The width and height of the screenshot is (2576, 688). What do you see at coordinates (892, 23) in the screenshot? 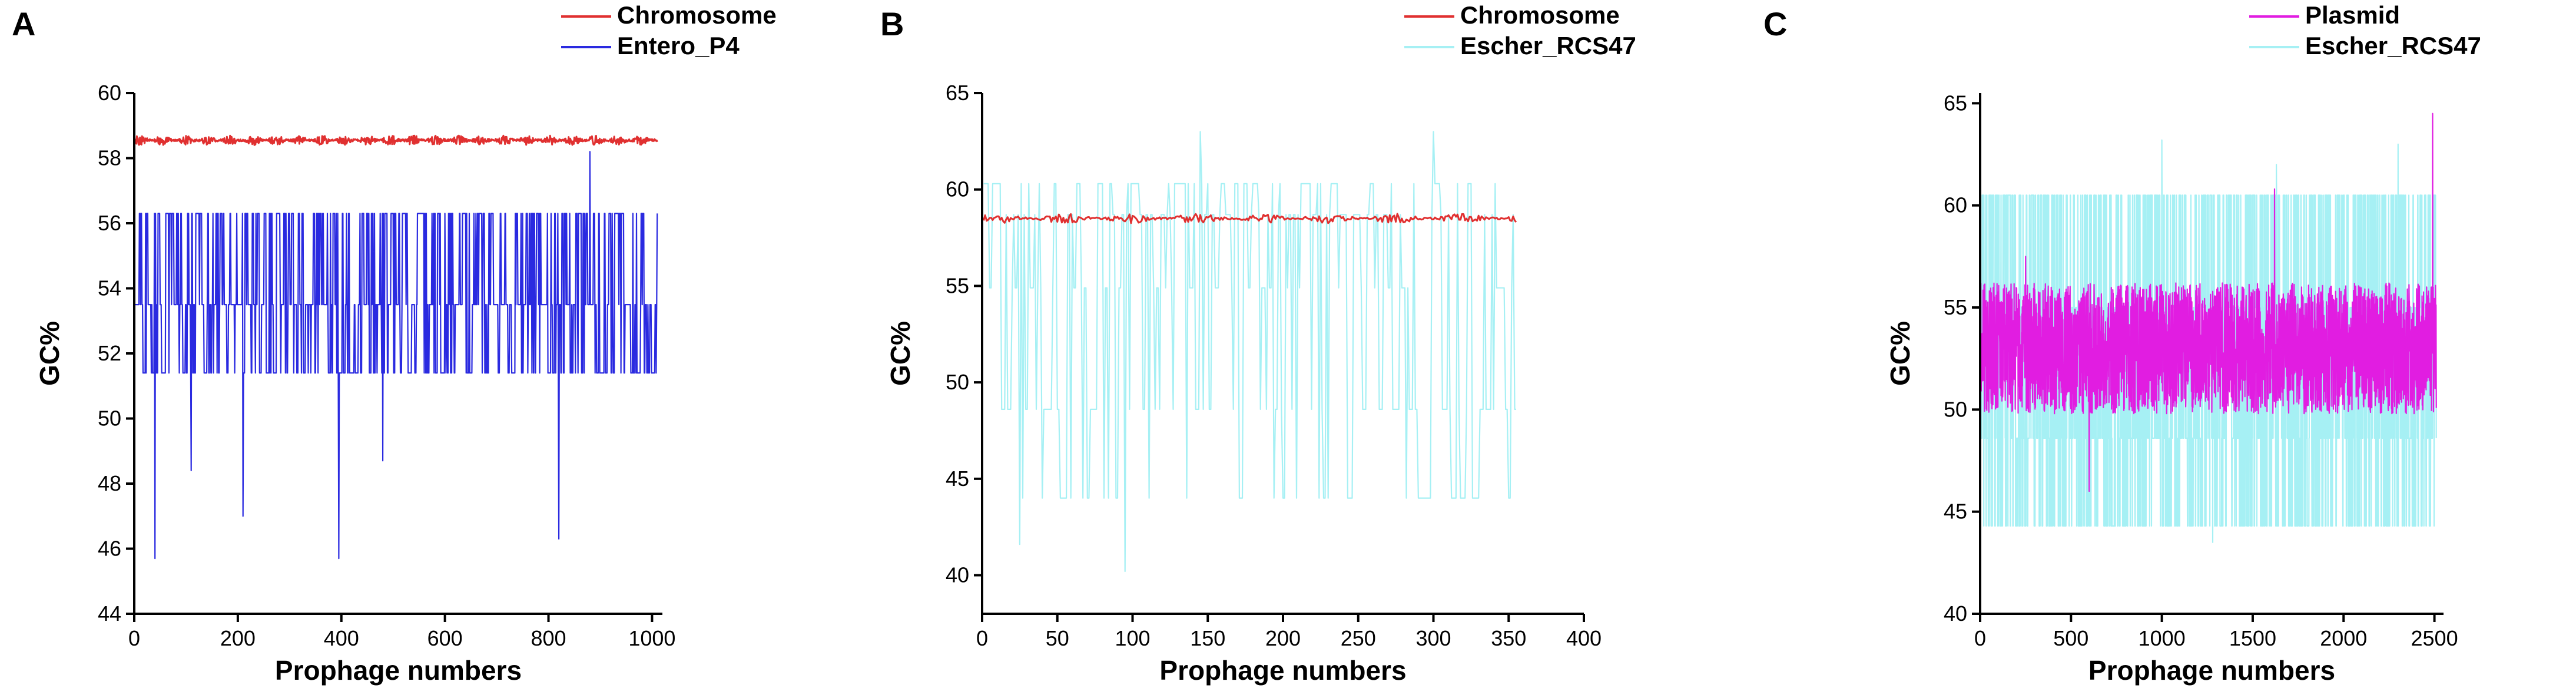
I see `panel-letter: B` at bounding box center [892, 23].